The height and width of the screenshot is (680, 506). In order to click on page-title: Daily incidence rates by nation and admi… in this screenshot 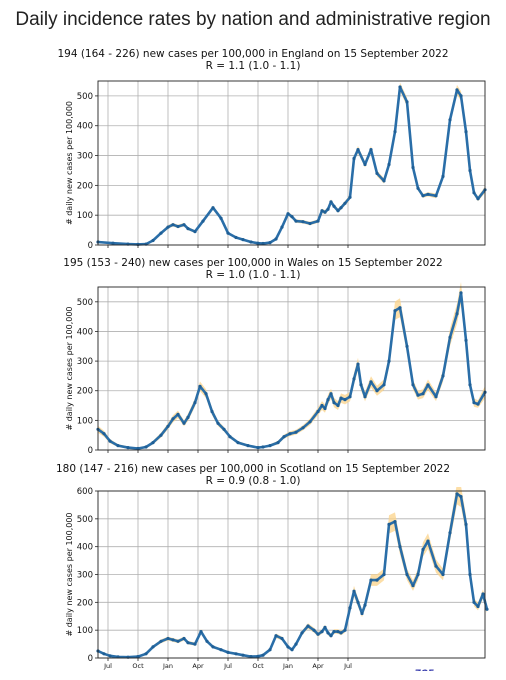, I will do `click(253, 19)`.